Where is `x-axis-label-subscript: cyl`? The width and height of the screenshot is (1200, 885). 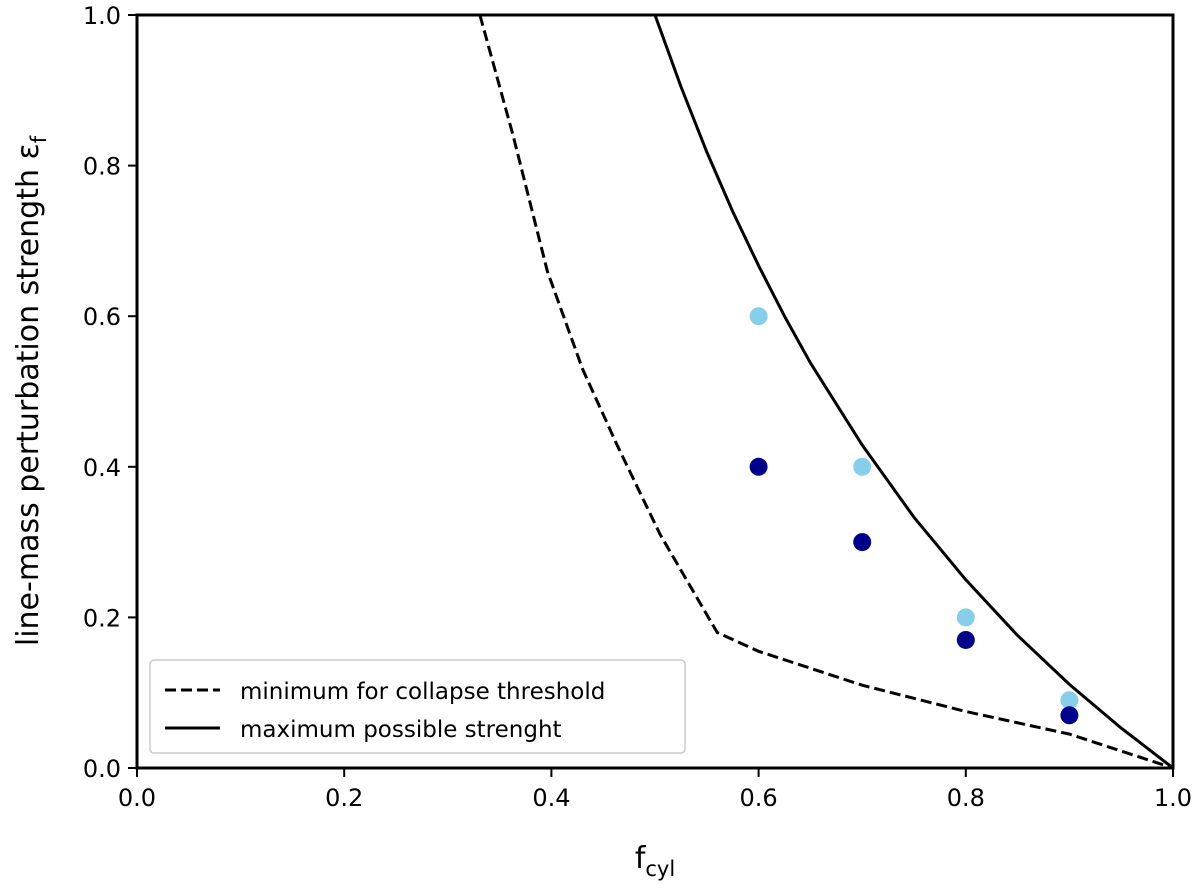 x-axis-label-subscript: cyl is located at coordinates (660, 869).